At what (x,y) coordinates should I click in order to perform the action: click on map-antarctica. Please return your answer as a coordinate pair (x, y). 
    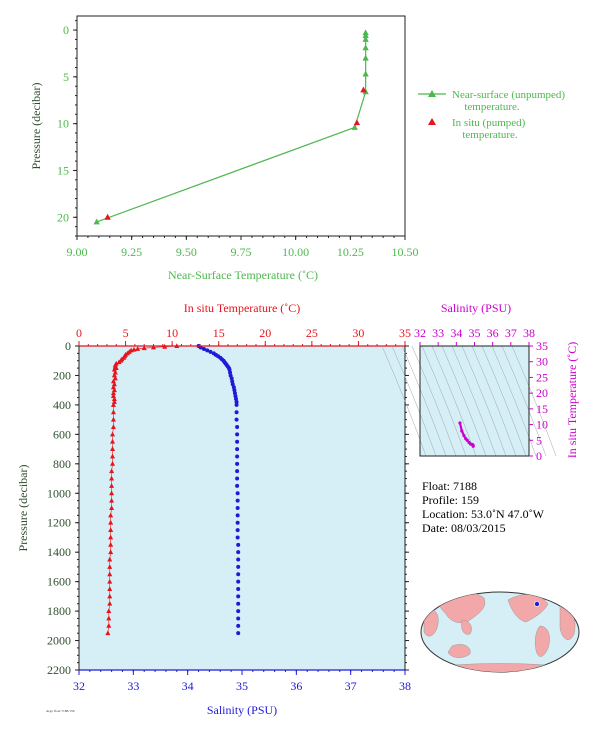
    Looking at the image, I should click on (500, 667).